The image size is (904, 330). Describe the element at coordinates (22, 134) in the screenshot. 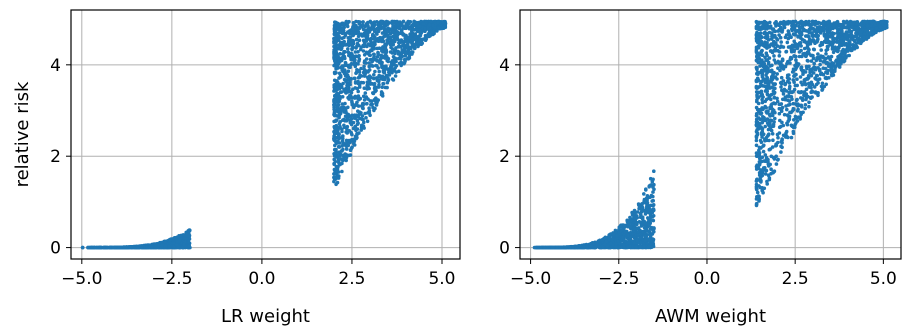

I see `y-axis-label: relative risk` at that location.